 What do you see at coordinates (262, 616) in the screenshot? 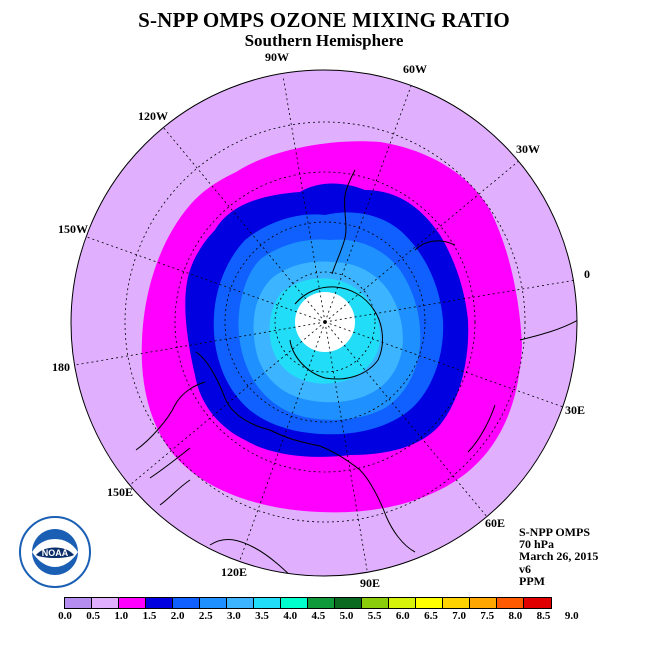
I see `colorbar-tick-label: 3.5` at bounding box center [262, 616].